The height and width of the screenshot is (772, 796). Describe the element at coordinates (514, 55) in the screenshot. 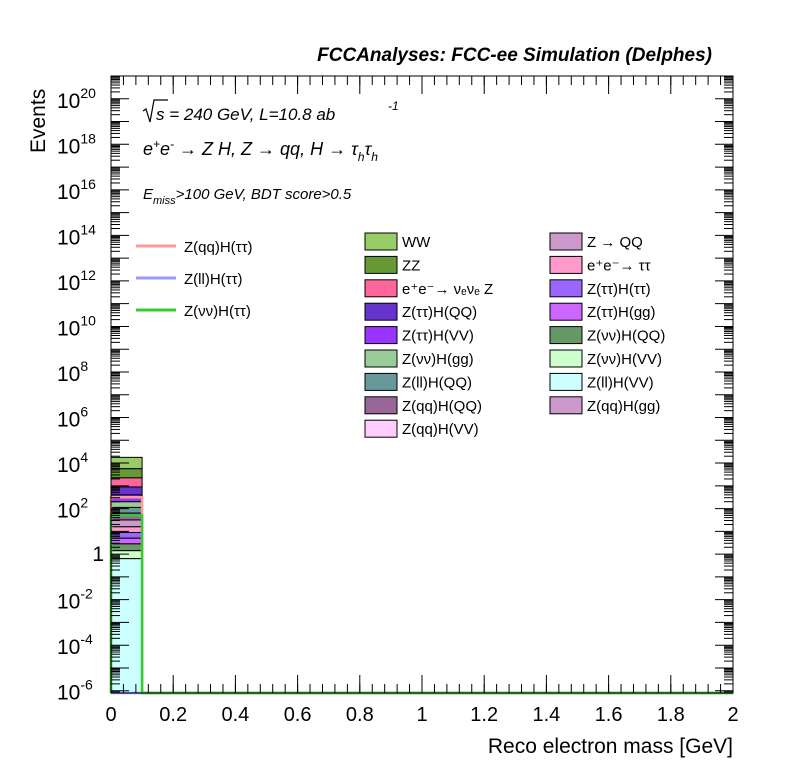

I see `chart-title: FCCAnalyses: FCC-ee Simulation (Delphes)` at that location.